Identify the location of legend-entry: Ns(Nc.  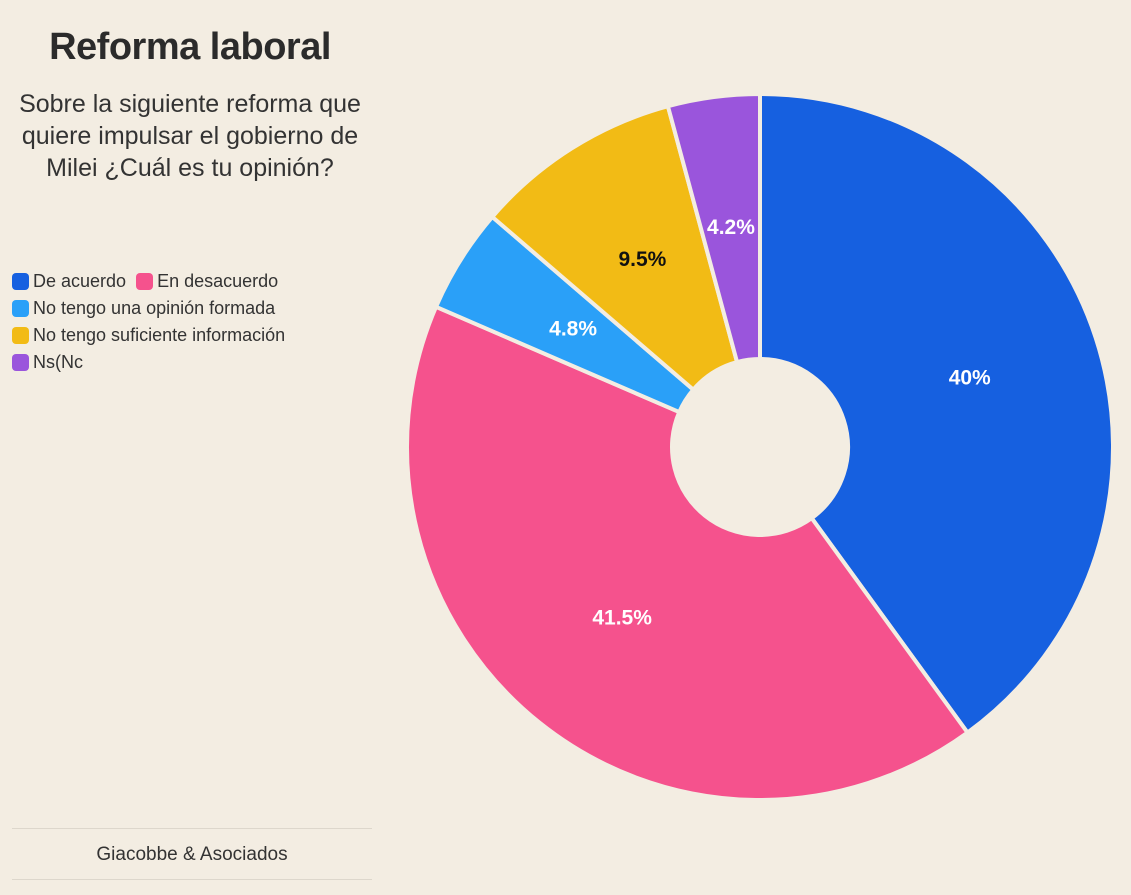
(47, 362).